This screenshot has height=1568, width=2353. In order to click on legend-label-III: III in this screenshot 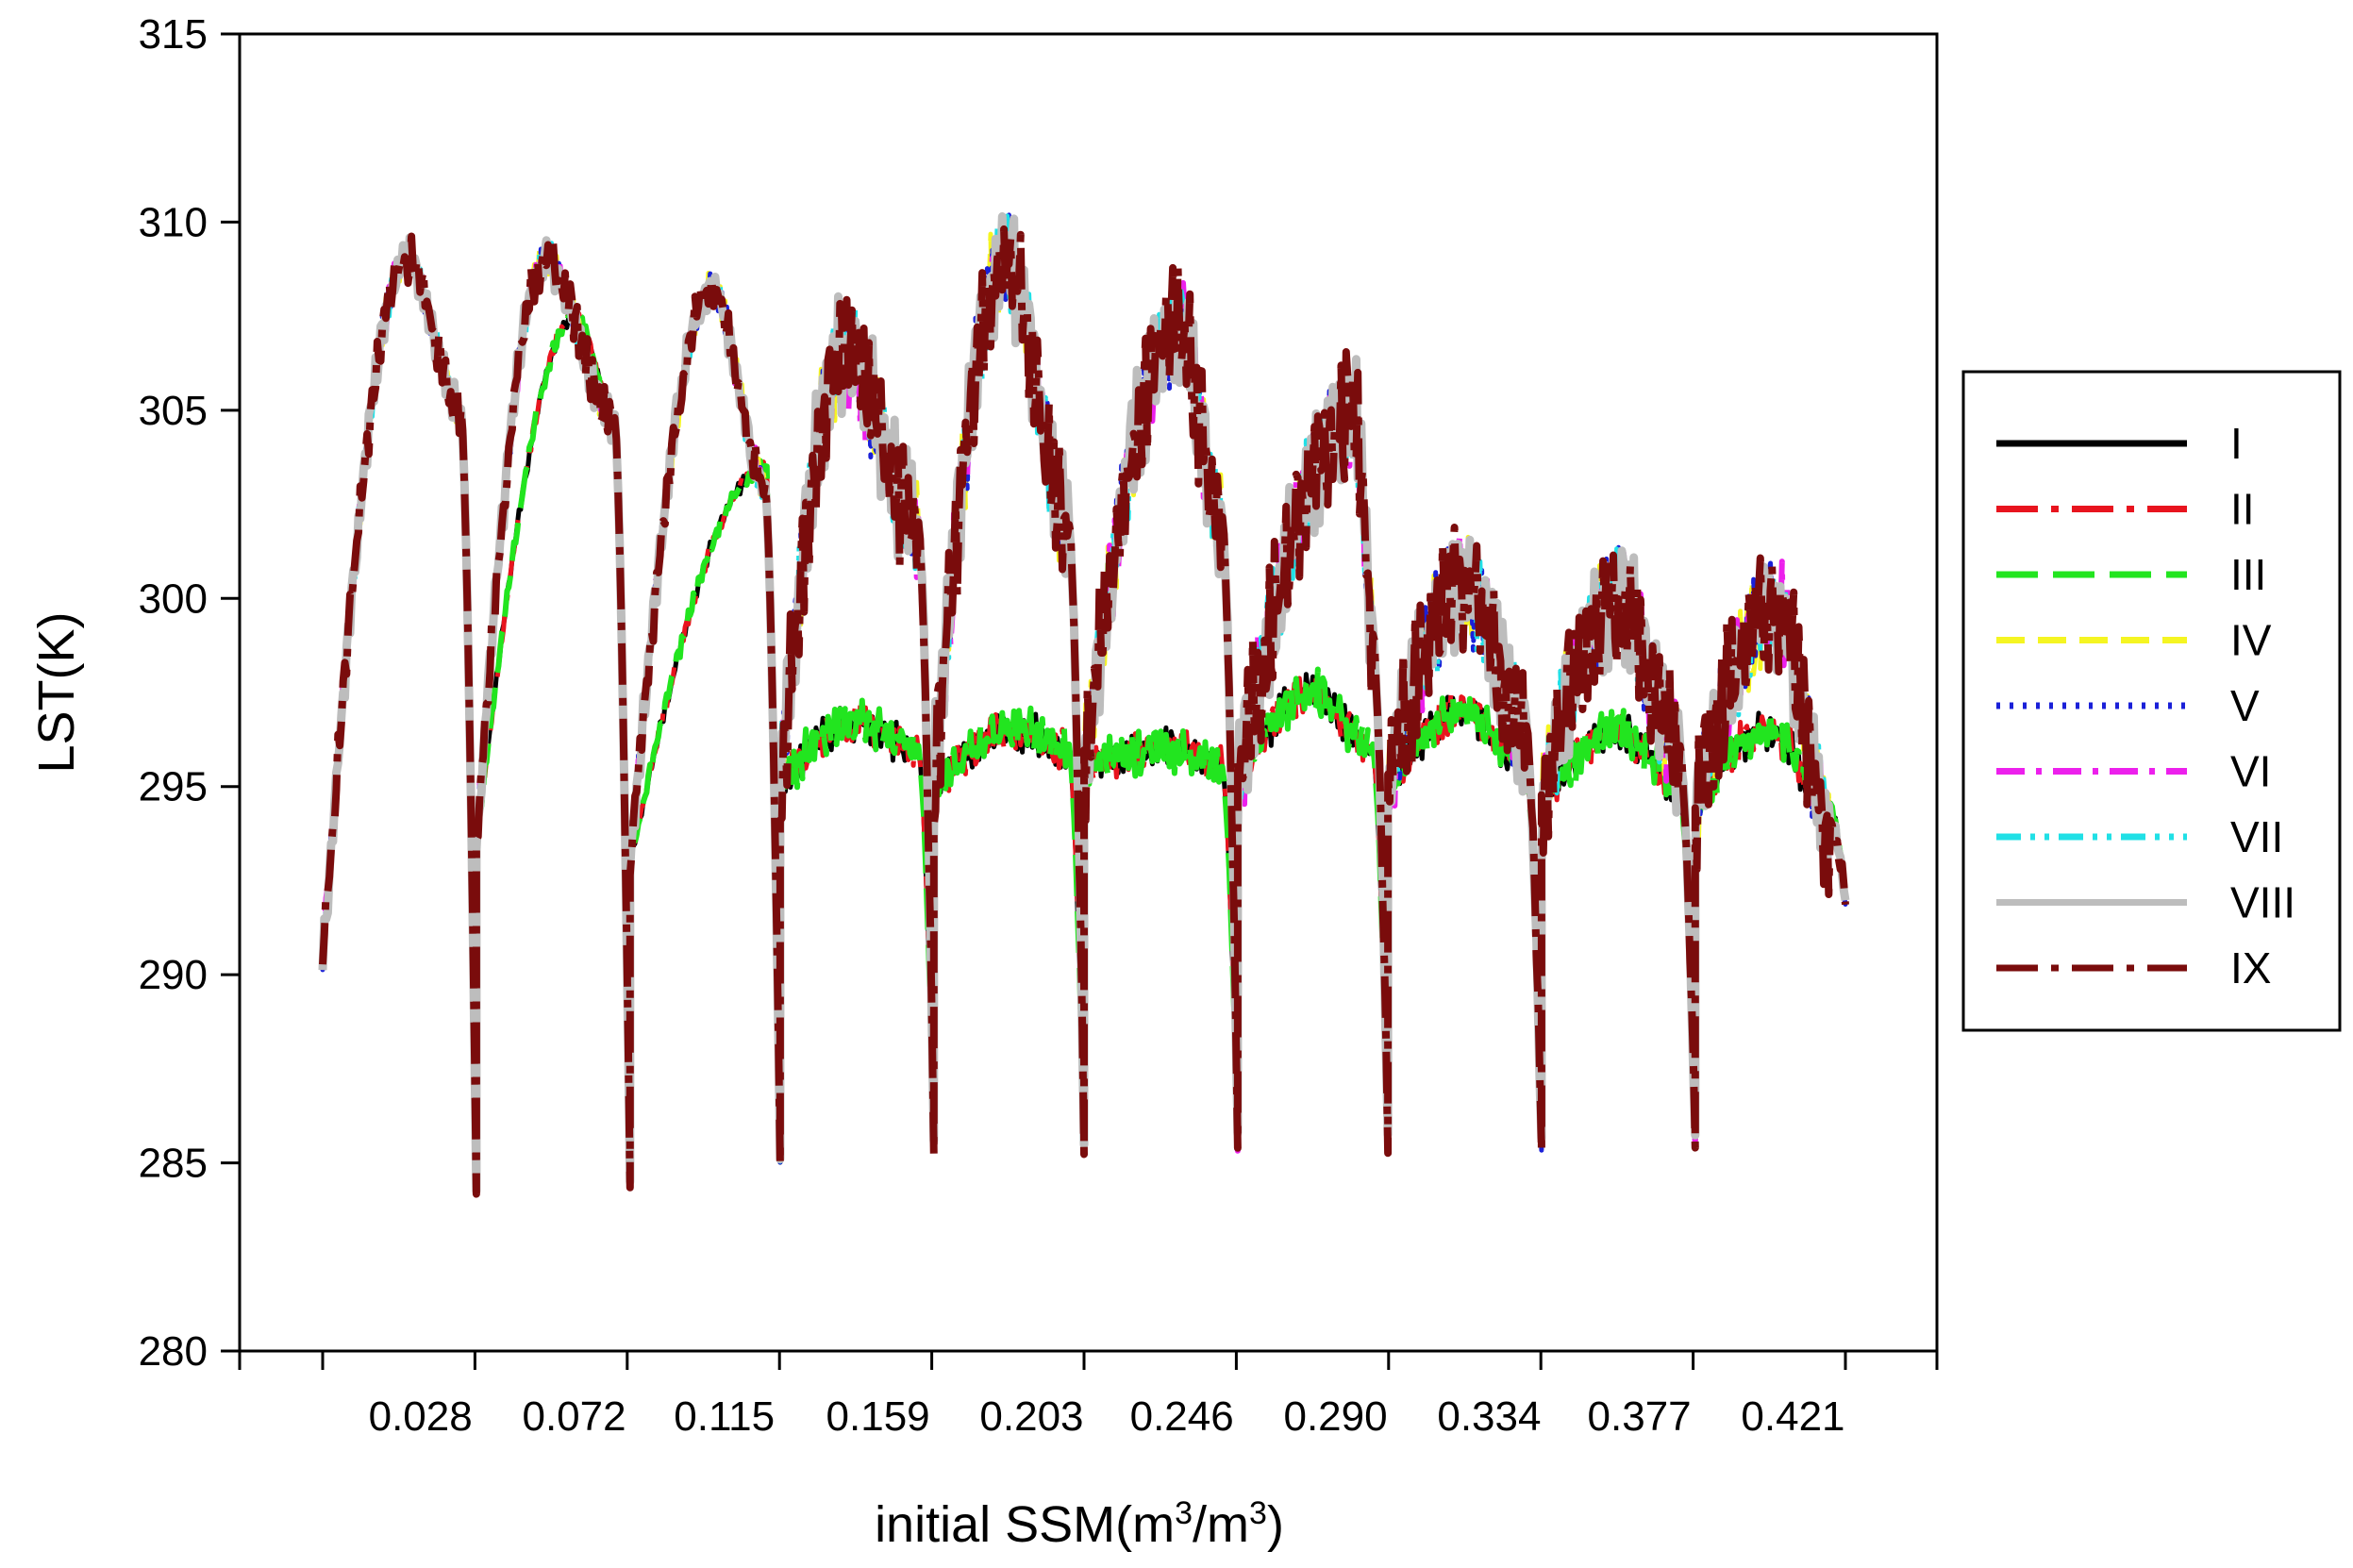, I will do `click(2248, 574)`.